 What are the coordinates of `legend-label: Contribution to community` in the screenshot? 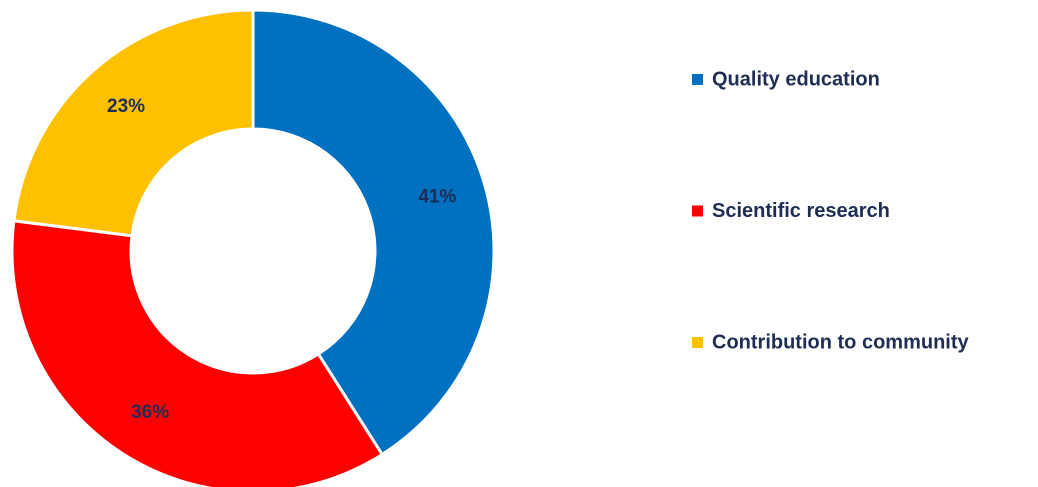 It's located at (841, 342).